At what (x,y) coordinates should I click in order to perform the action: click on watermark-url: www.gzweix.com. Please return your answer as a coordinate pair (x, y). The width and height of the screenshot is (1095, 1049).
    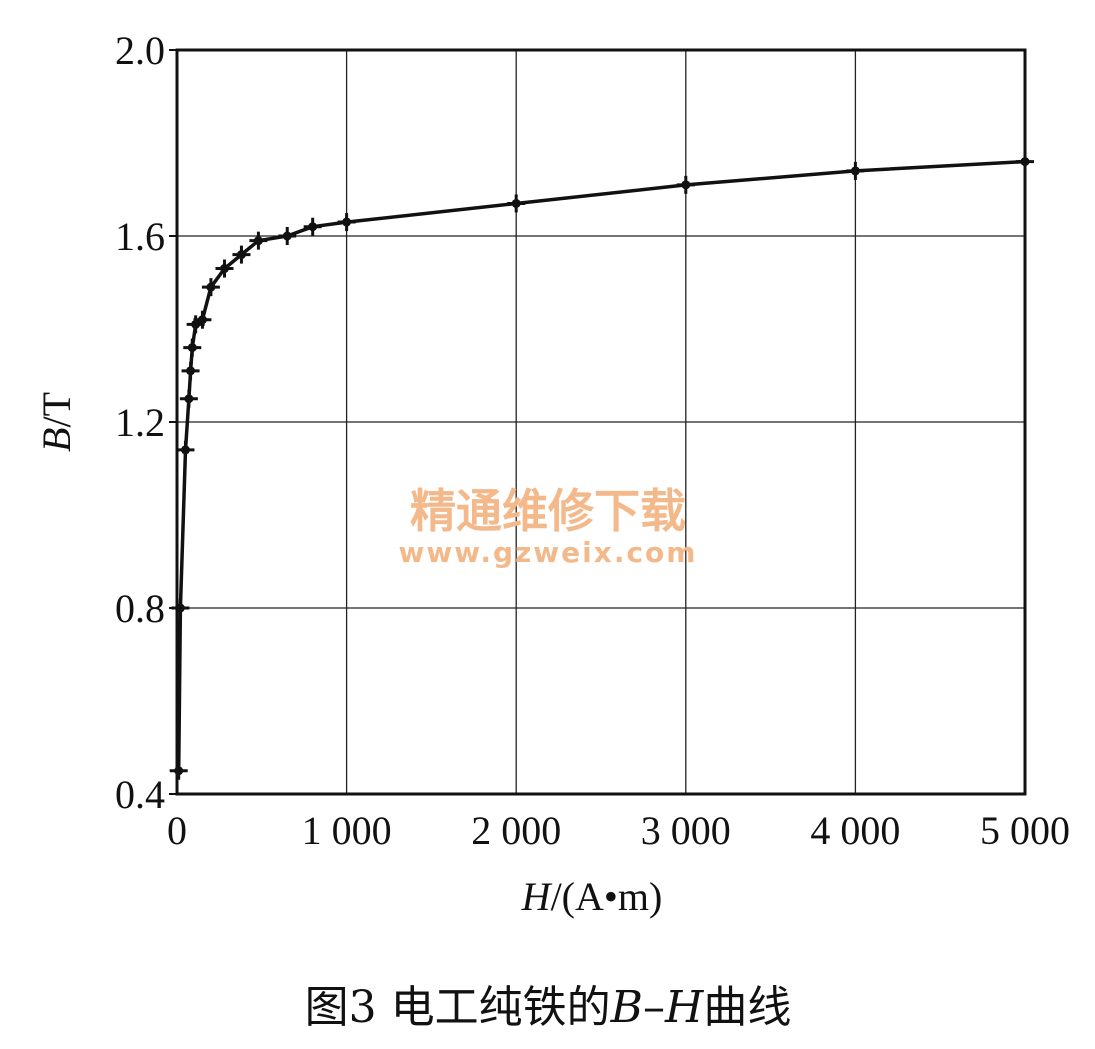
    Looking at the image, I should click on (548, 552).